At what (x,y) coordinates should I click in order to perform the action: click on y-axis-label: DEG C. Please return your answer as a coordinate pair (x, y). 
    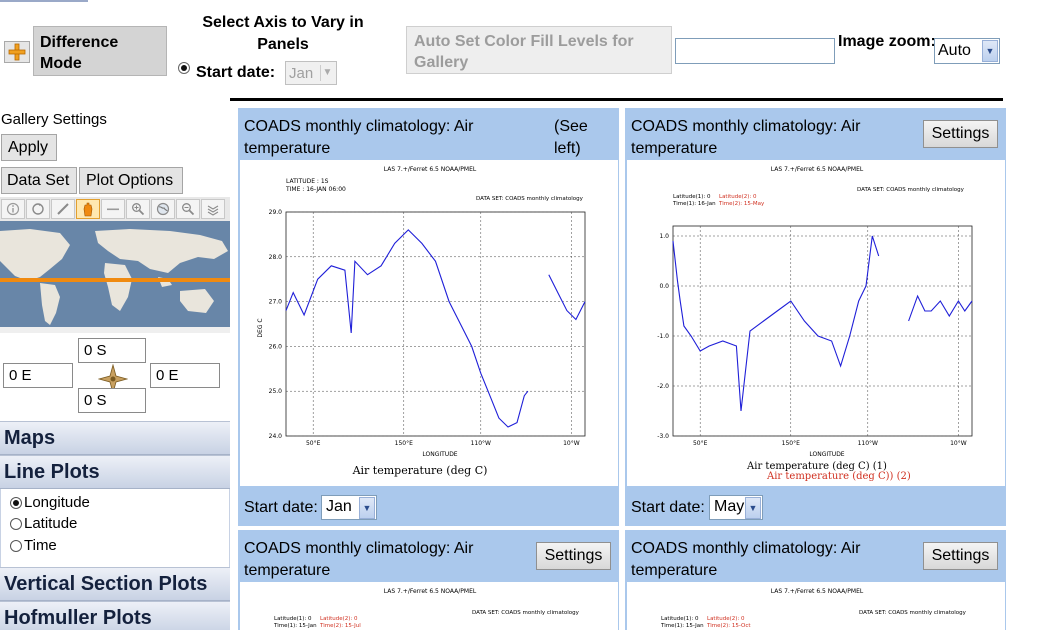
    Looking at the image, I should click on (260, 327).